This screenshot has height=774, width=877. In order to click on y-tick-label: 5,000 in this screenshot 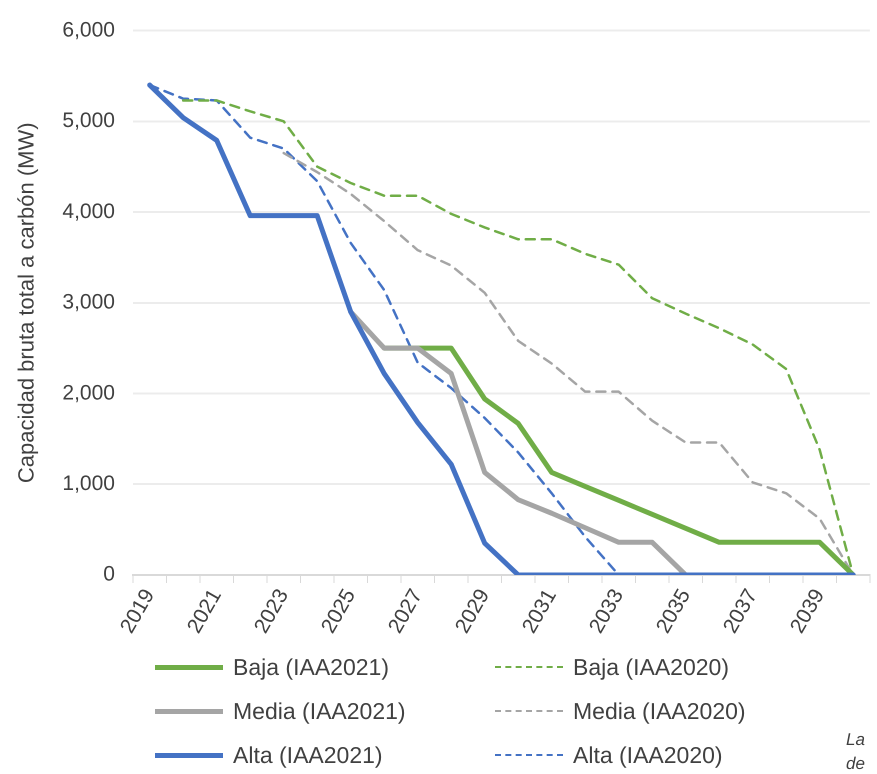, I will do `click(88, 120)`.